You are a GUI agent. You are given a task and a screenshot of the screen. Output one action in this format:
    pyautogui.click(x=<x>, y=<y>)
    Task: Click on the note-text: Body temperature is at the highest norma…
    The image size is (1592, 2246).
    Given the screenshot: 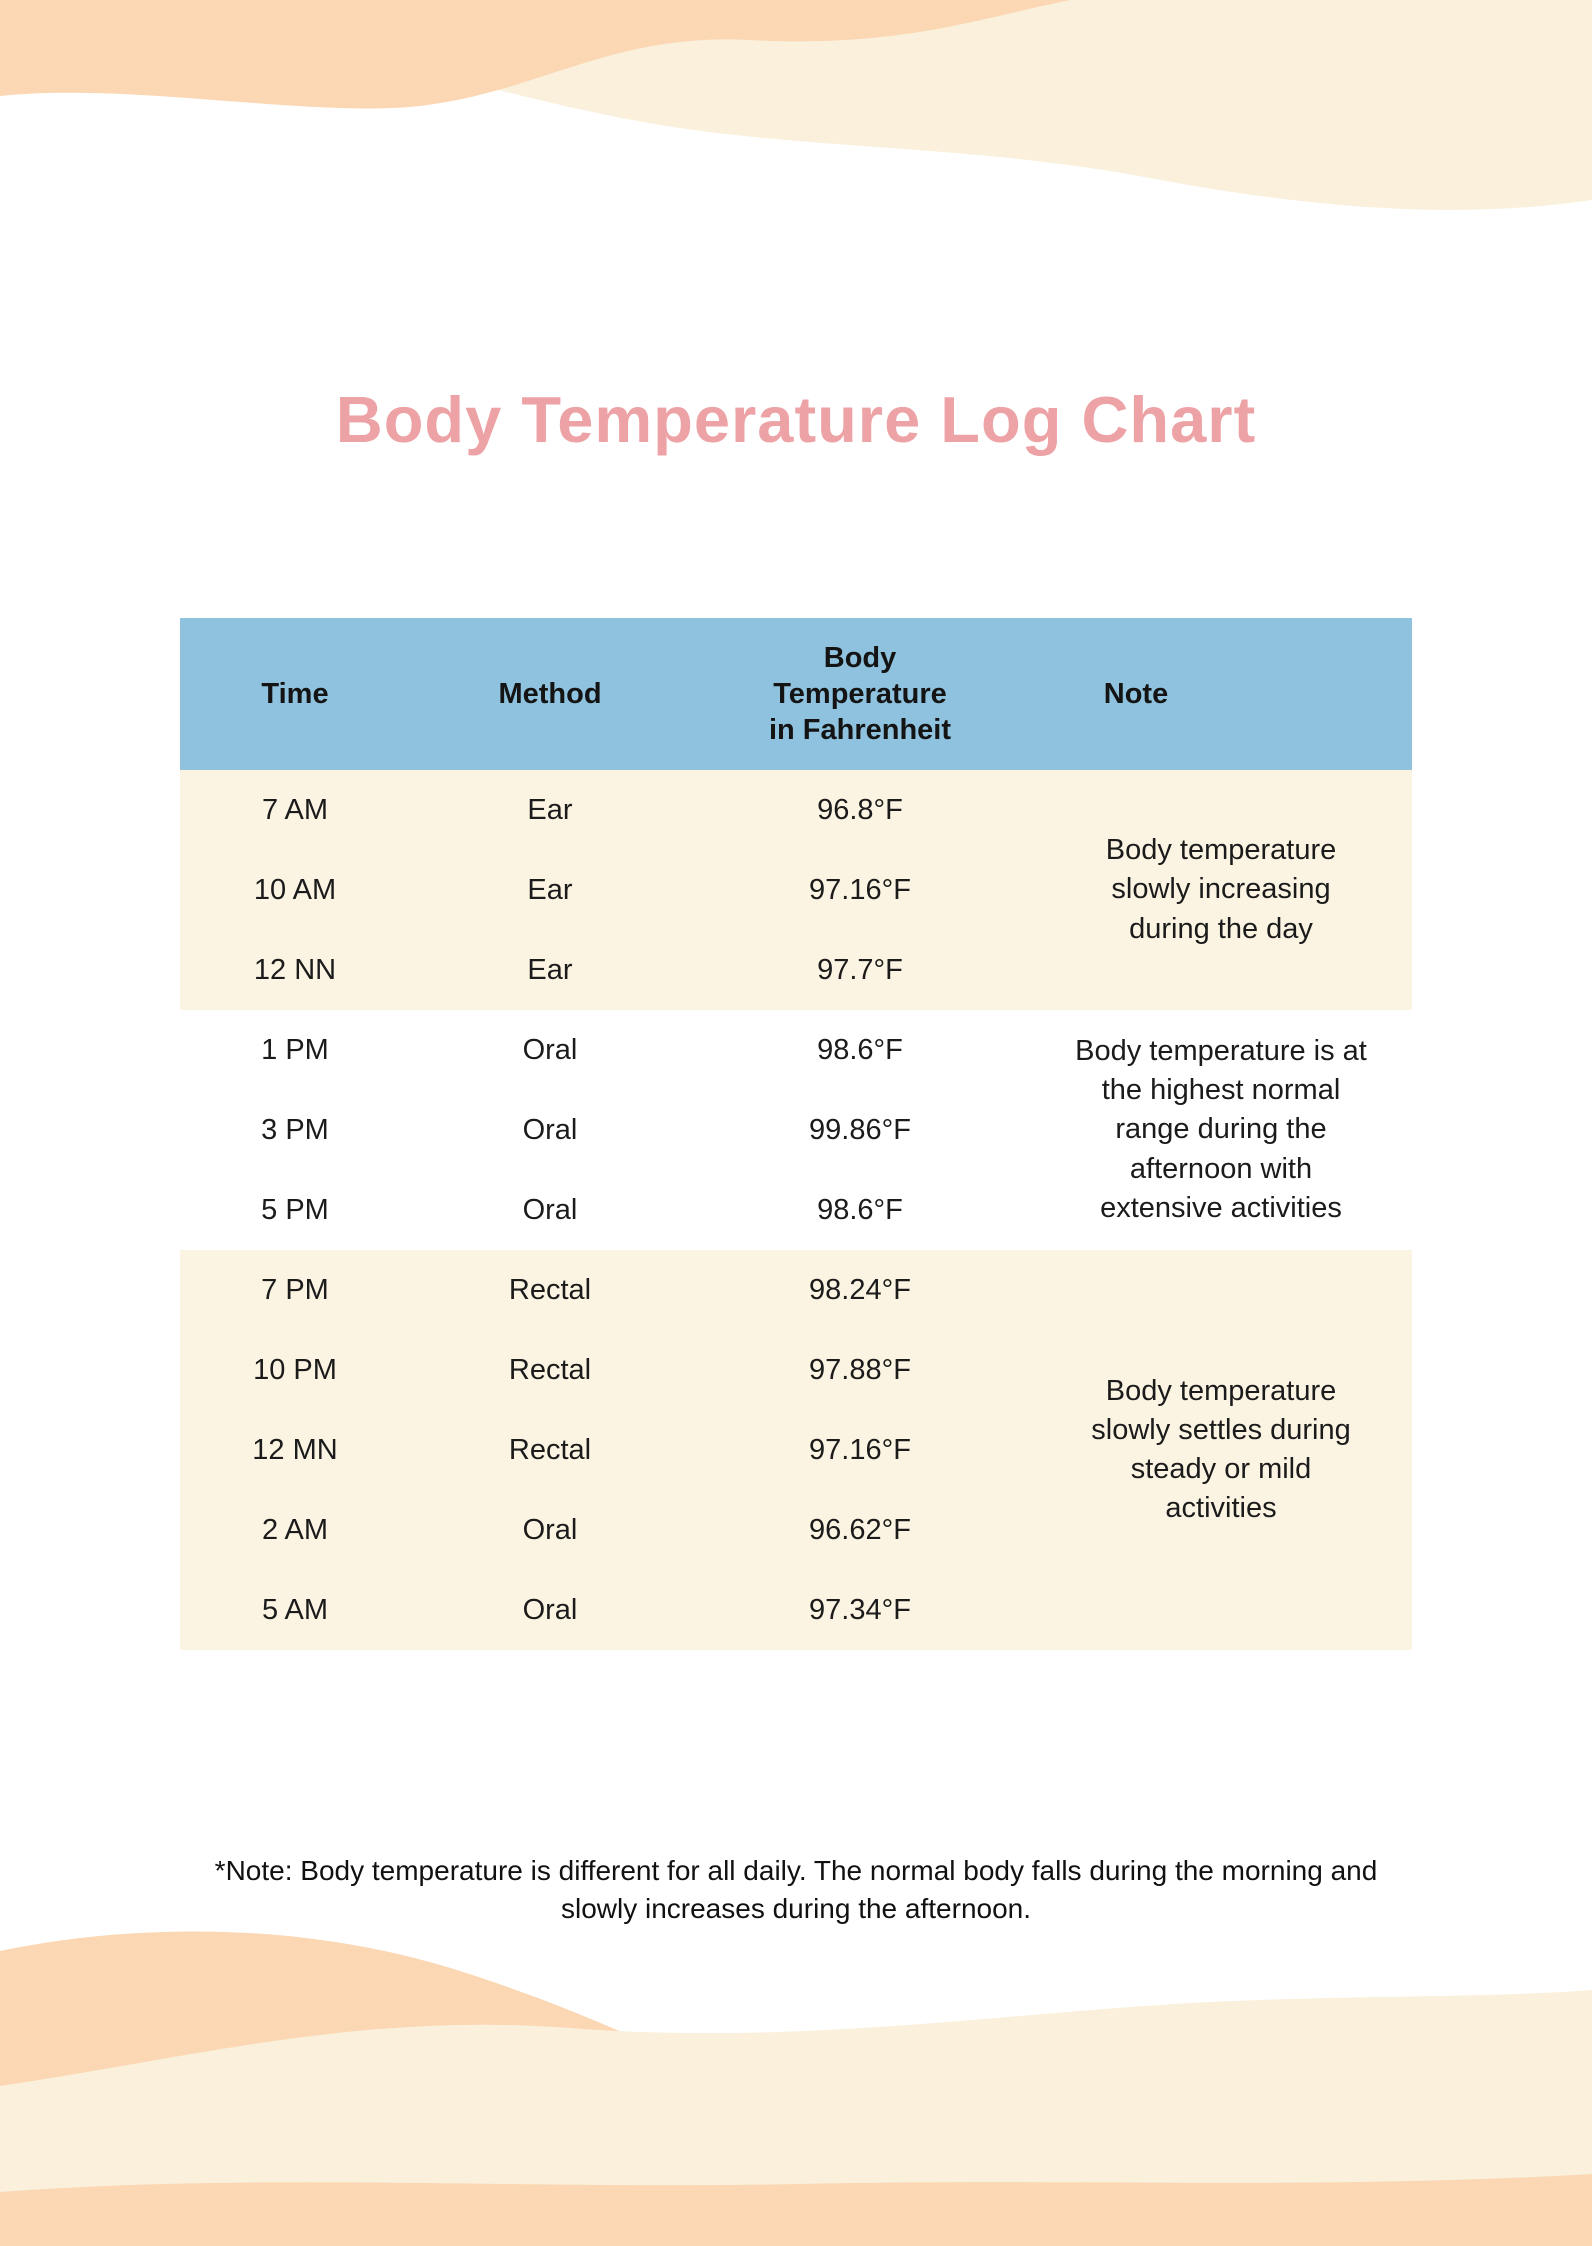 What is the action you would take?
    pyautogui.click(x=1221, y=1129)
    